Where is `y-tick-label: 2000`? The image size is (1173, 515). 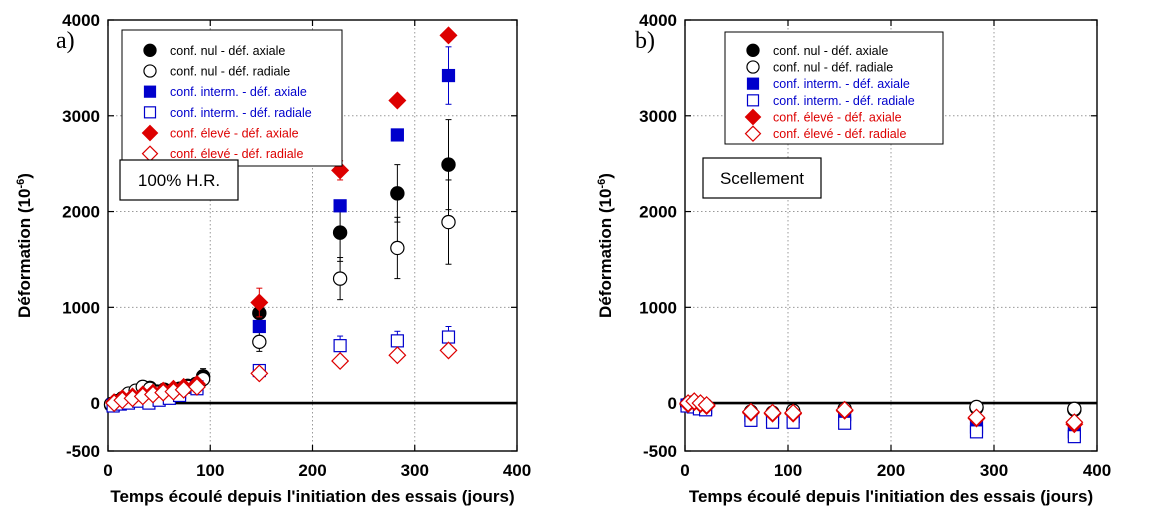 y-tick-label: 2000 is located at coordinates (658, 212).